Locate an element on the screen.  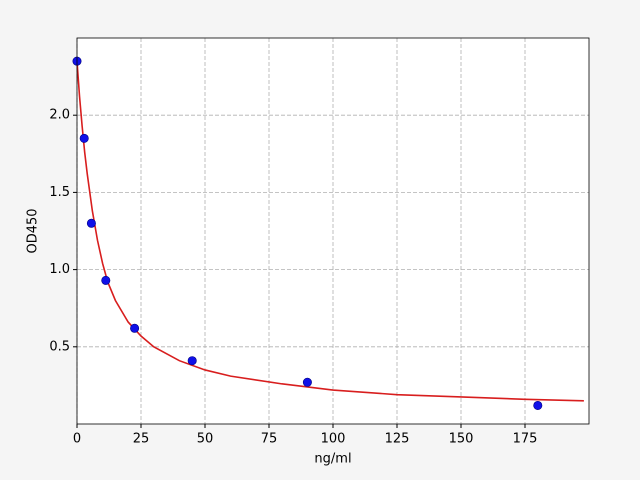
x-tick-label: 100 is located at coordinates (333, 439).